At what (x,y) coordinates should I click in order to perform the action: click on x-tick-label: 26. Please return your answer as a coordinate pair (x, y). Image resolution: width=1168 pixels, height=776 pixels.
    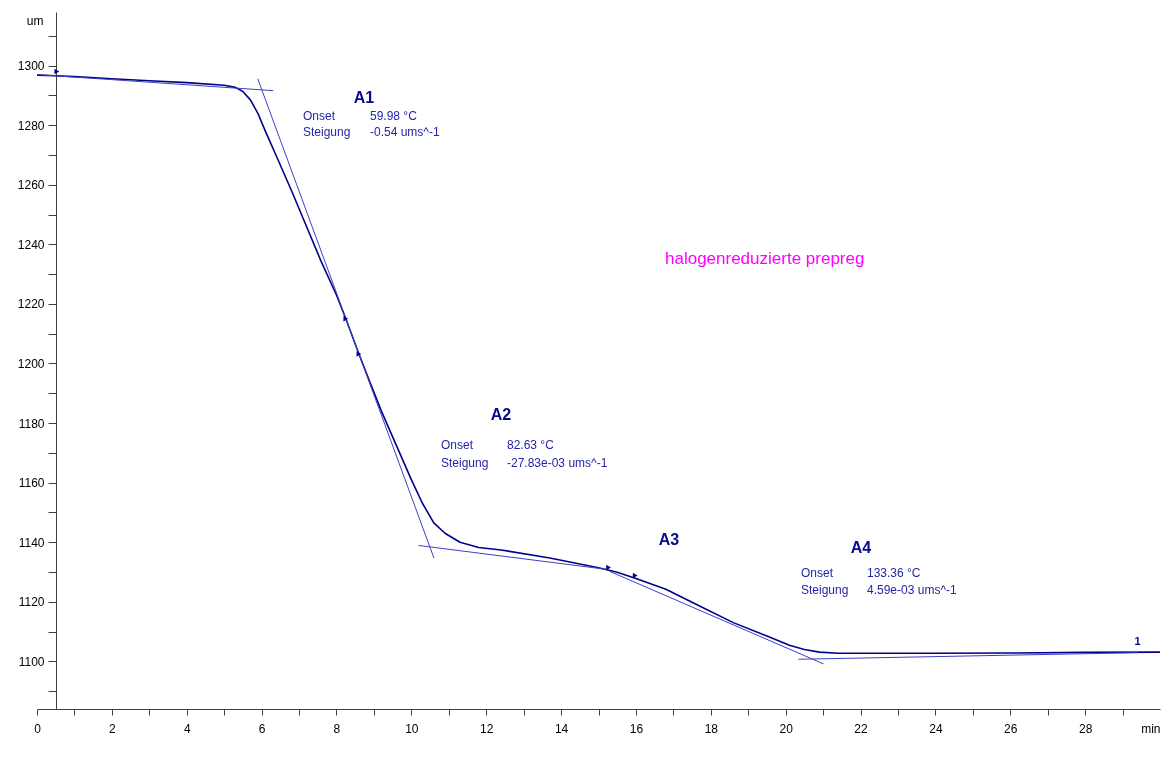
    Looking at the image, I should click on (1011, 728).